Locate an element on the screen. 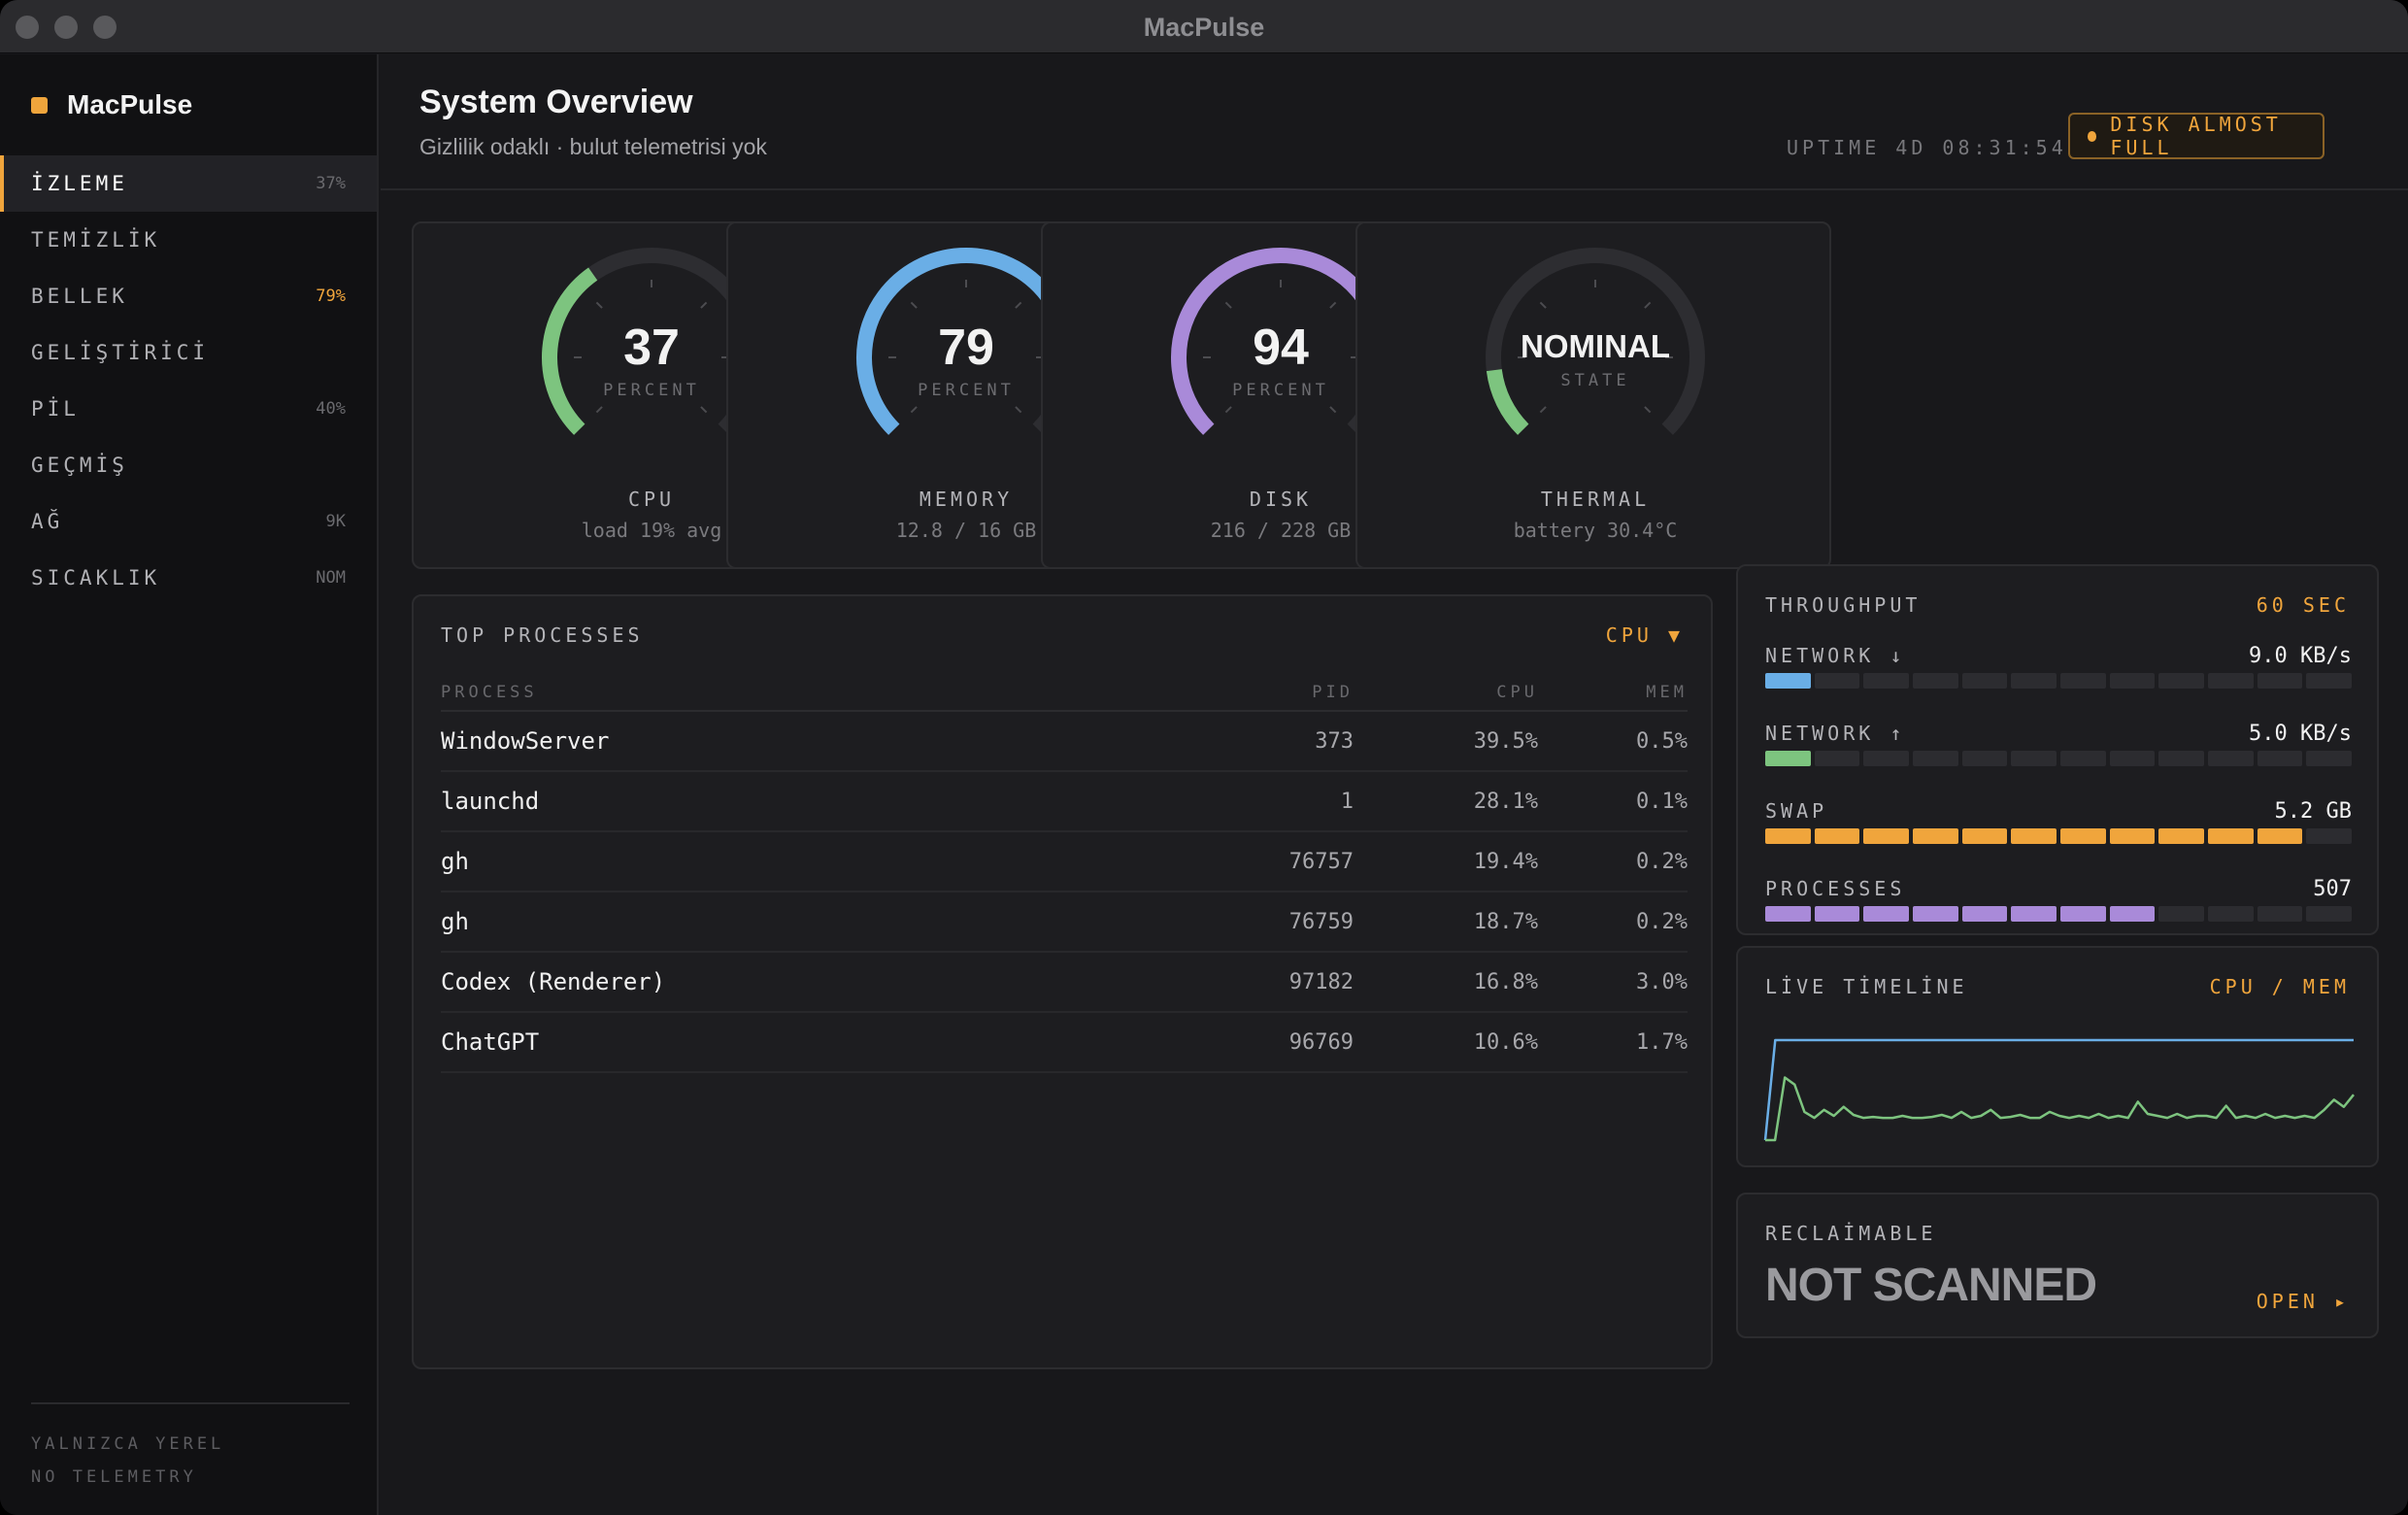 This screenshot has height=1515, width=2408. brand-name: MacPulse is located at coordinates (130, 104).